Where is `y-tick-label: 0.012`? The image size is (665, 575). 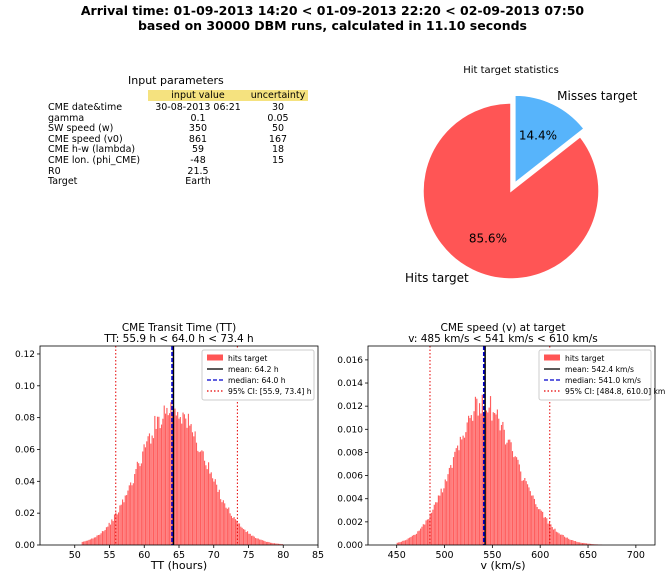 y-tick-label: 0.012 is located at coordinates (350, 407).